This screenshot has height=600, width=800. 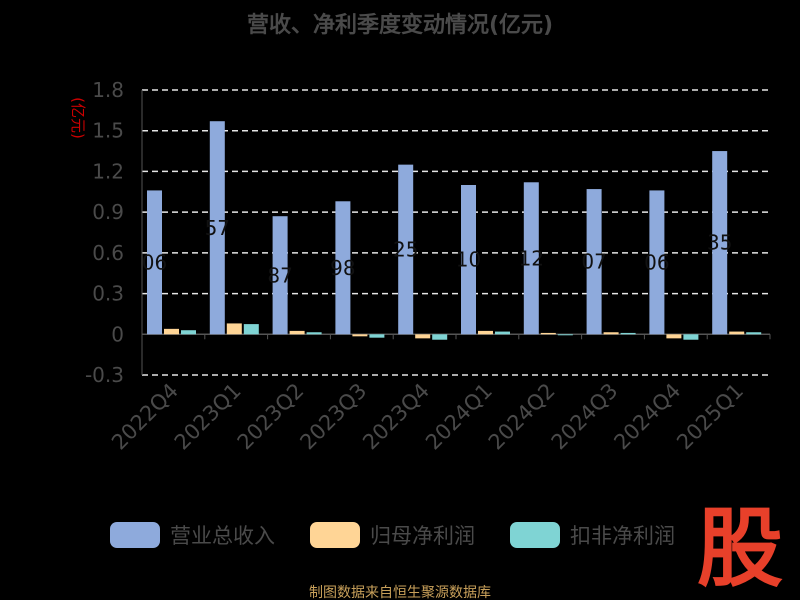 What do you see at coordinates (108, 90) in the screenshot?
I see `y-tick-label: 1.8` at bounding box center [108, 90].